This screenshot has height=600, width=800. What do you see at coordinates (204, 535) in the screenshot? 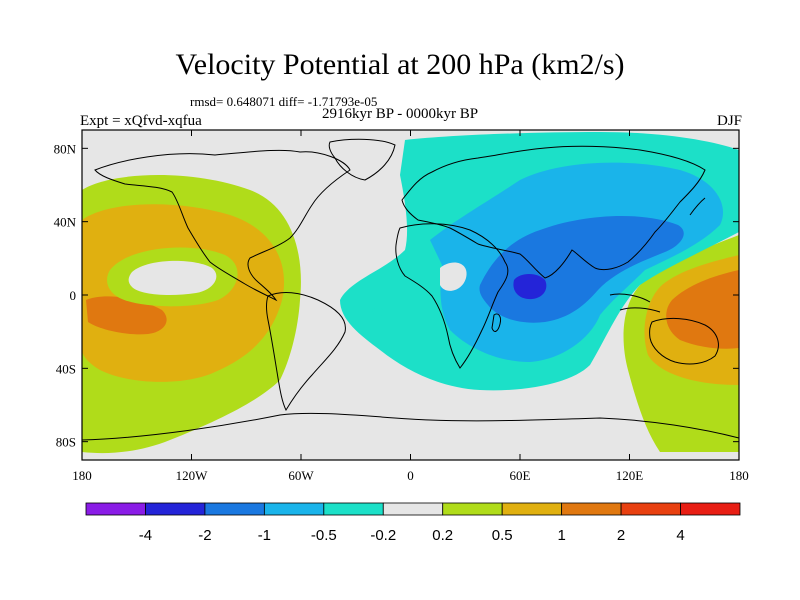
I see `colorbar-level-label: -2` at bounding box center [204, 535].